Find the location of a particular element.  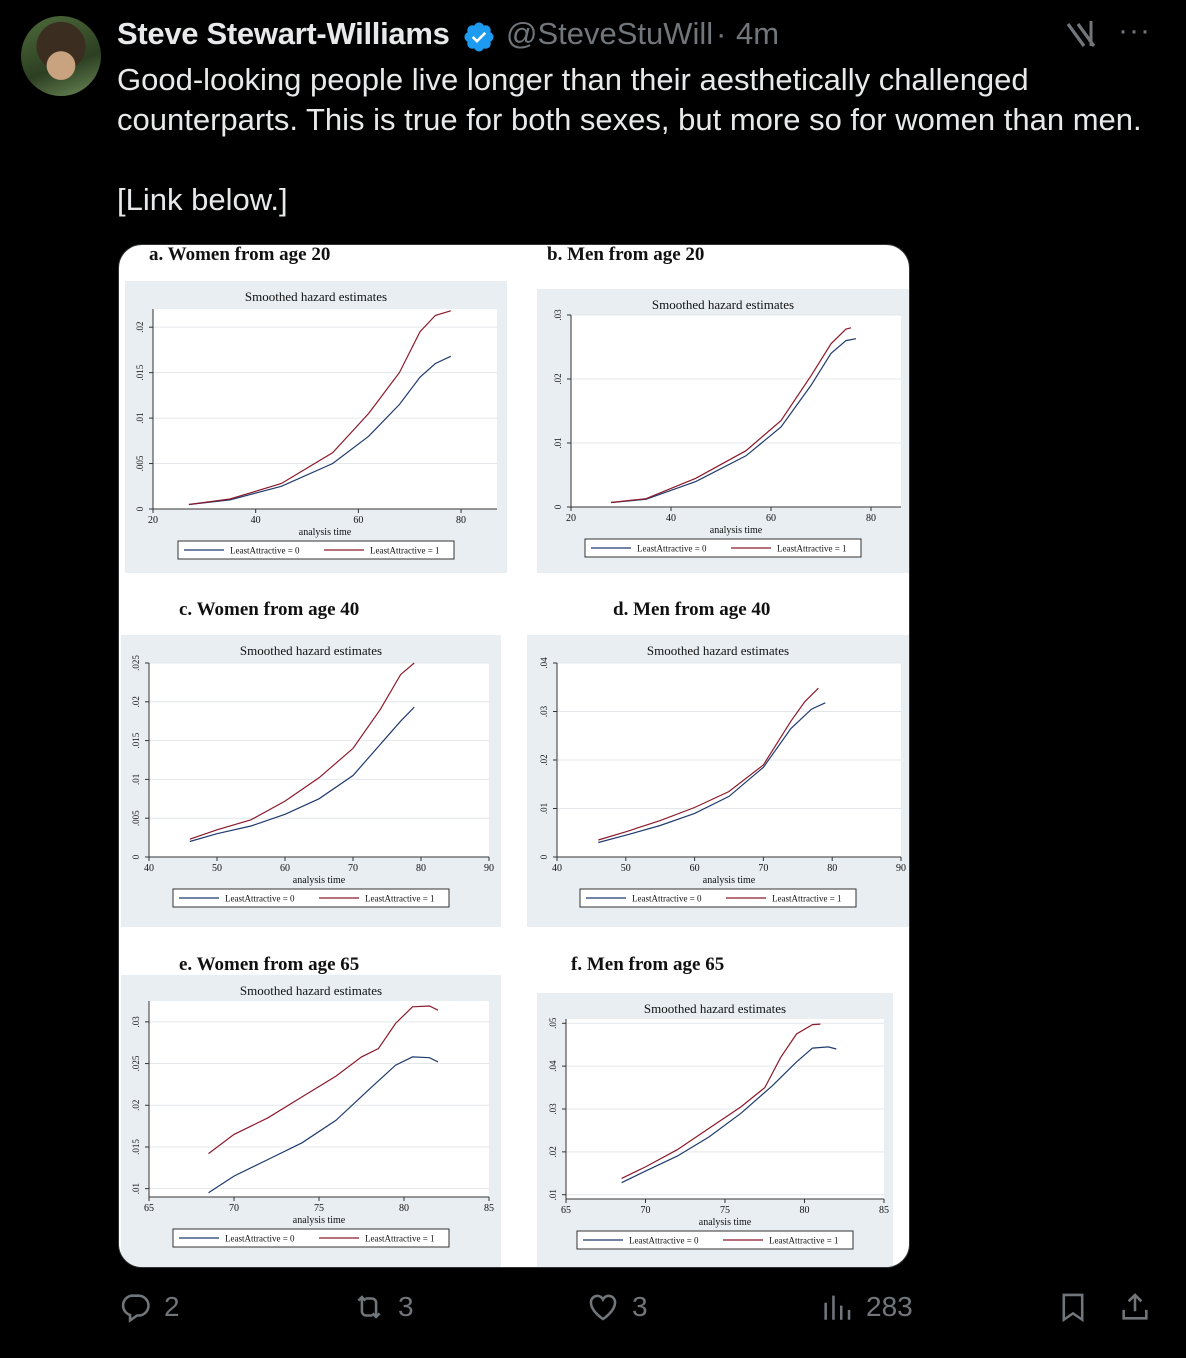

action-bar: 2 3 3 283 is located at coordinates (593, 1315).